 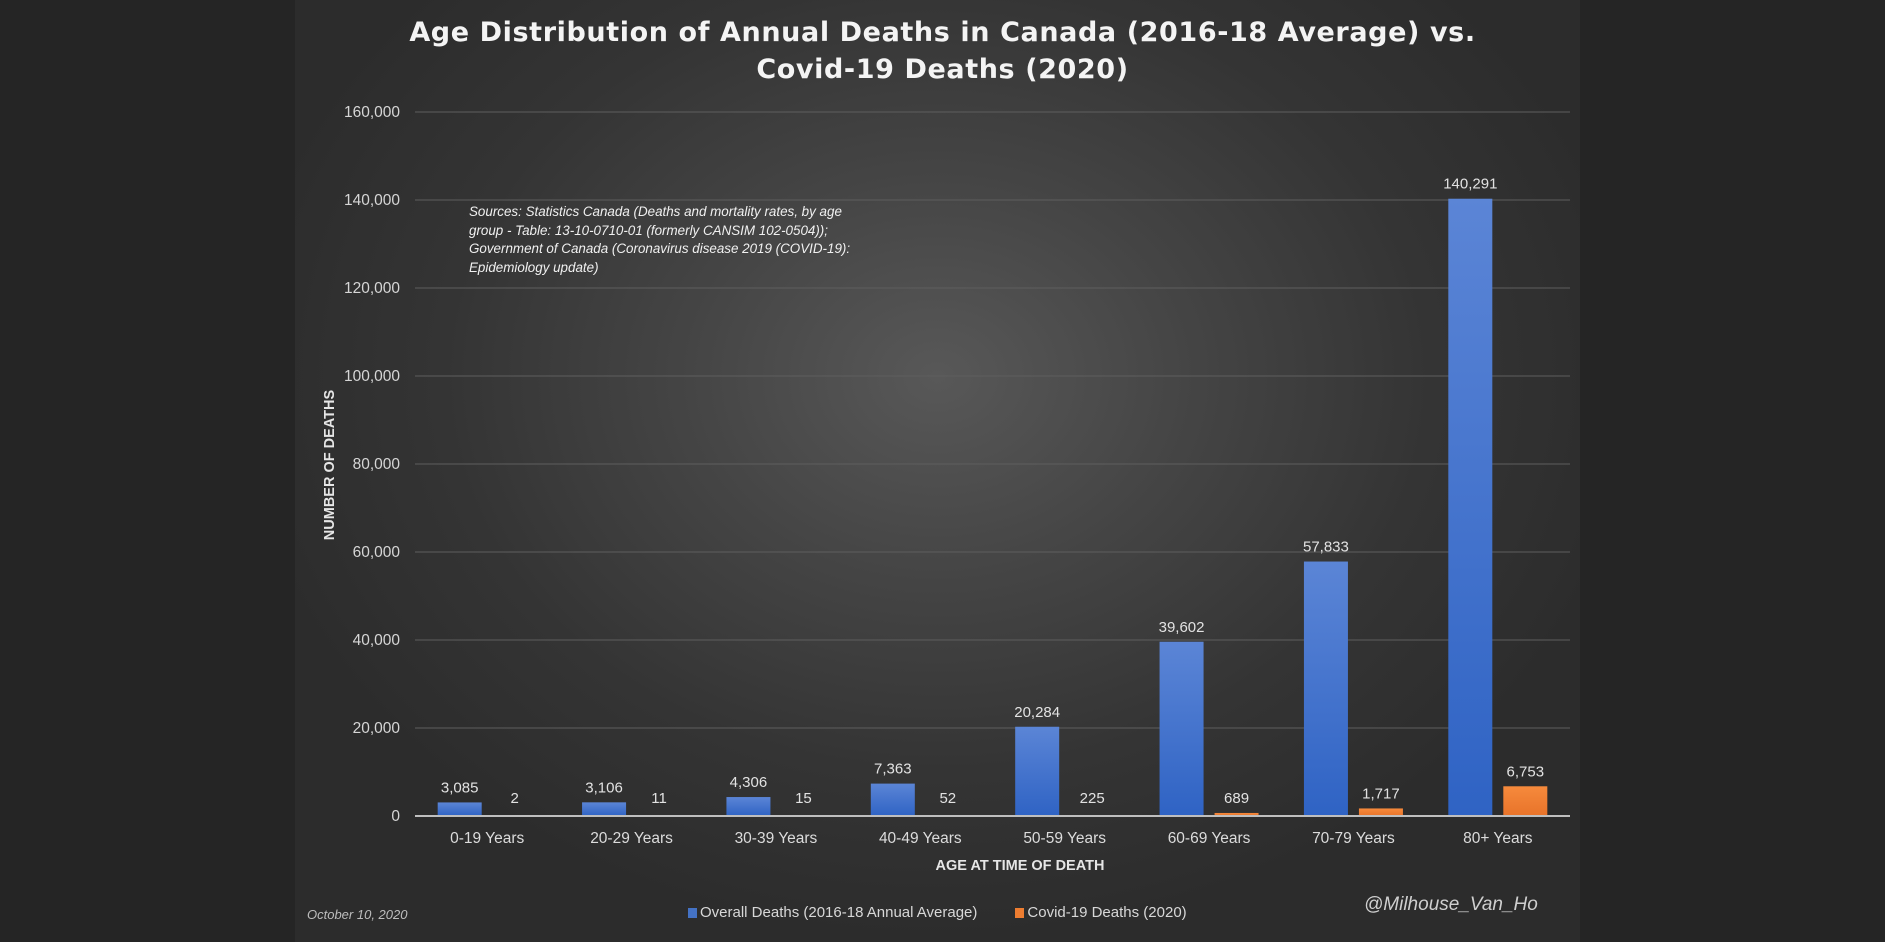 What do you see at coordinates (395, 816) in the screenshot?
I see `y-tick-label: 0` at bounding box center [395, 816].